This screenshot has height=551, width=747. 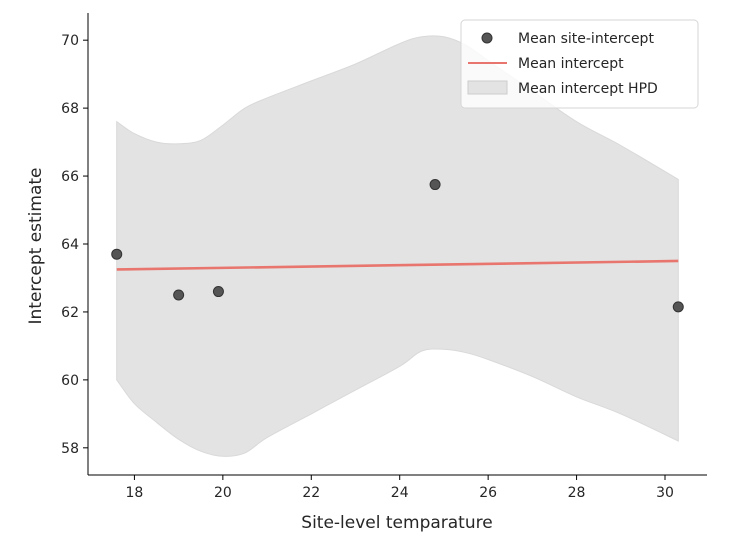 I want to click on x-tick-label: 28, so click(x=577, y=493).